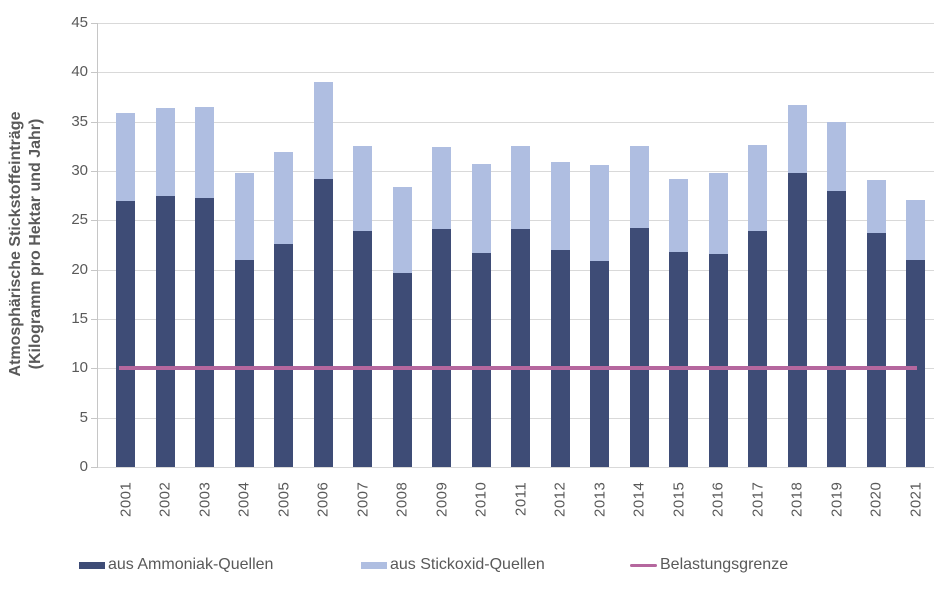 Image resolution: width=944 pixels, height=598 pixels. Describe the element at coordinates (441, 499) in the screenshot. I see `x-tick-label: 2009` at that location.